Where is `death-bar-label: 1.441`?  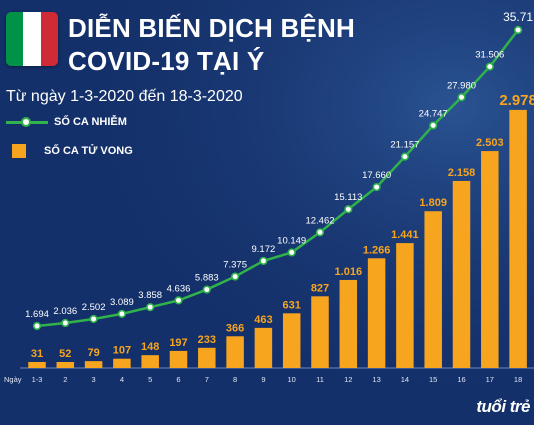
death-bar-label: 1.441 is located at coordinates (405, 235).